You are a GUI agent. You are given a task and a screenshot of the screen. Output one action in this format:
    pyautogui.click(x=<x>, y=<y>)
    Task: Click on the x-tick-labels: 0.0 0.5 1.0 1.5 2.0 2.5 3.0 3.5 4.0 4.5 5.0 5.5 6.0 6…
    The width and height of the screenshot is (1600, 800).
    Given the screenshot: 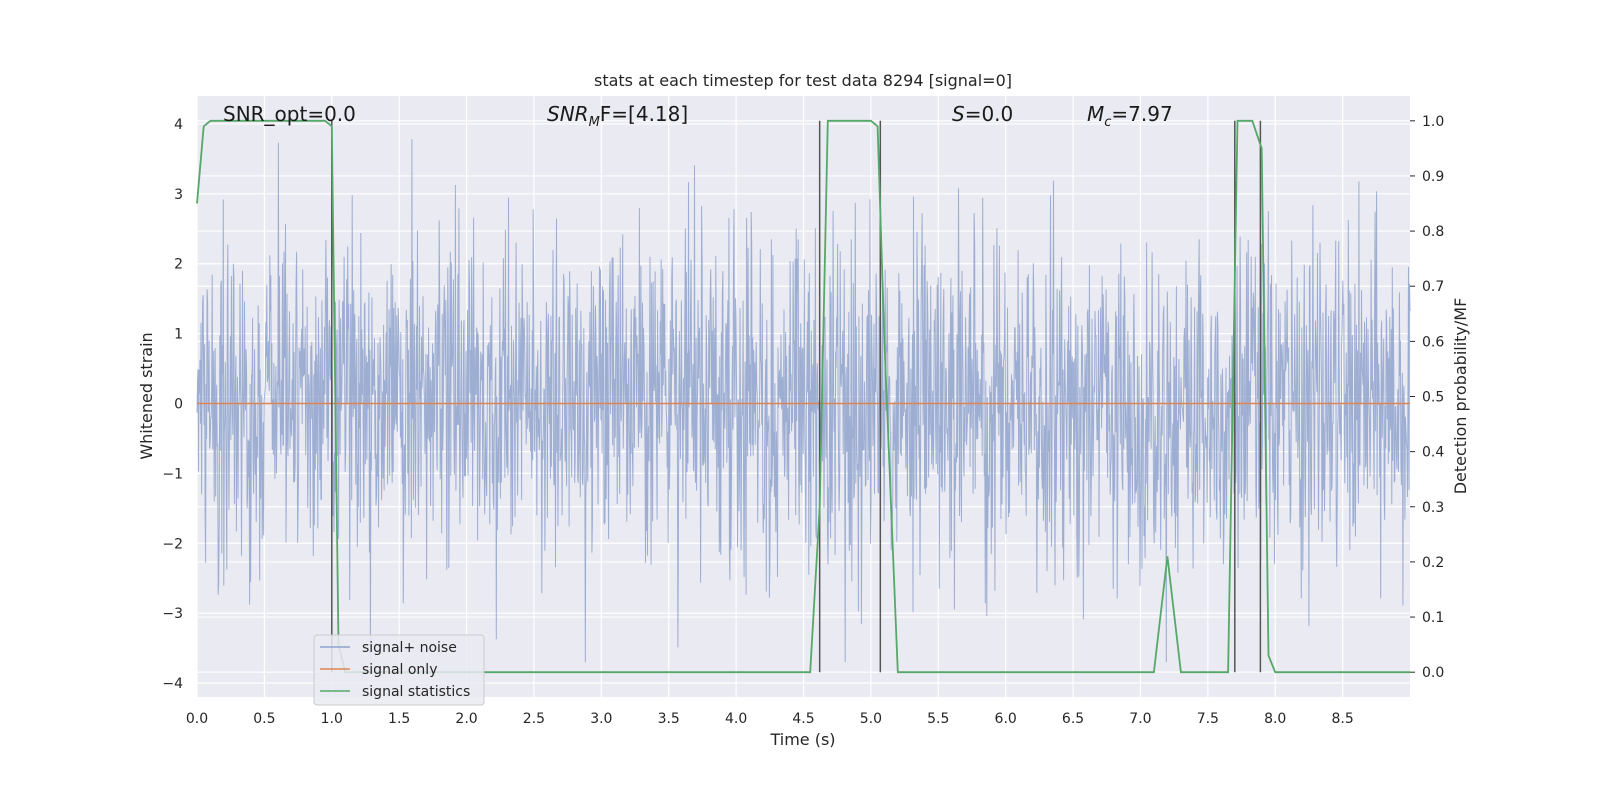 What is the action you would take?
    pyautogui.click(x=770, y=719)
    